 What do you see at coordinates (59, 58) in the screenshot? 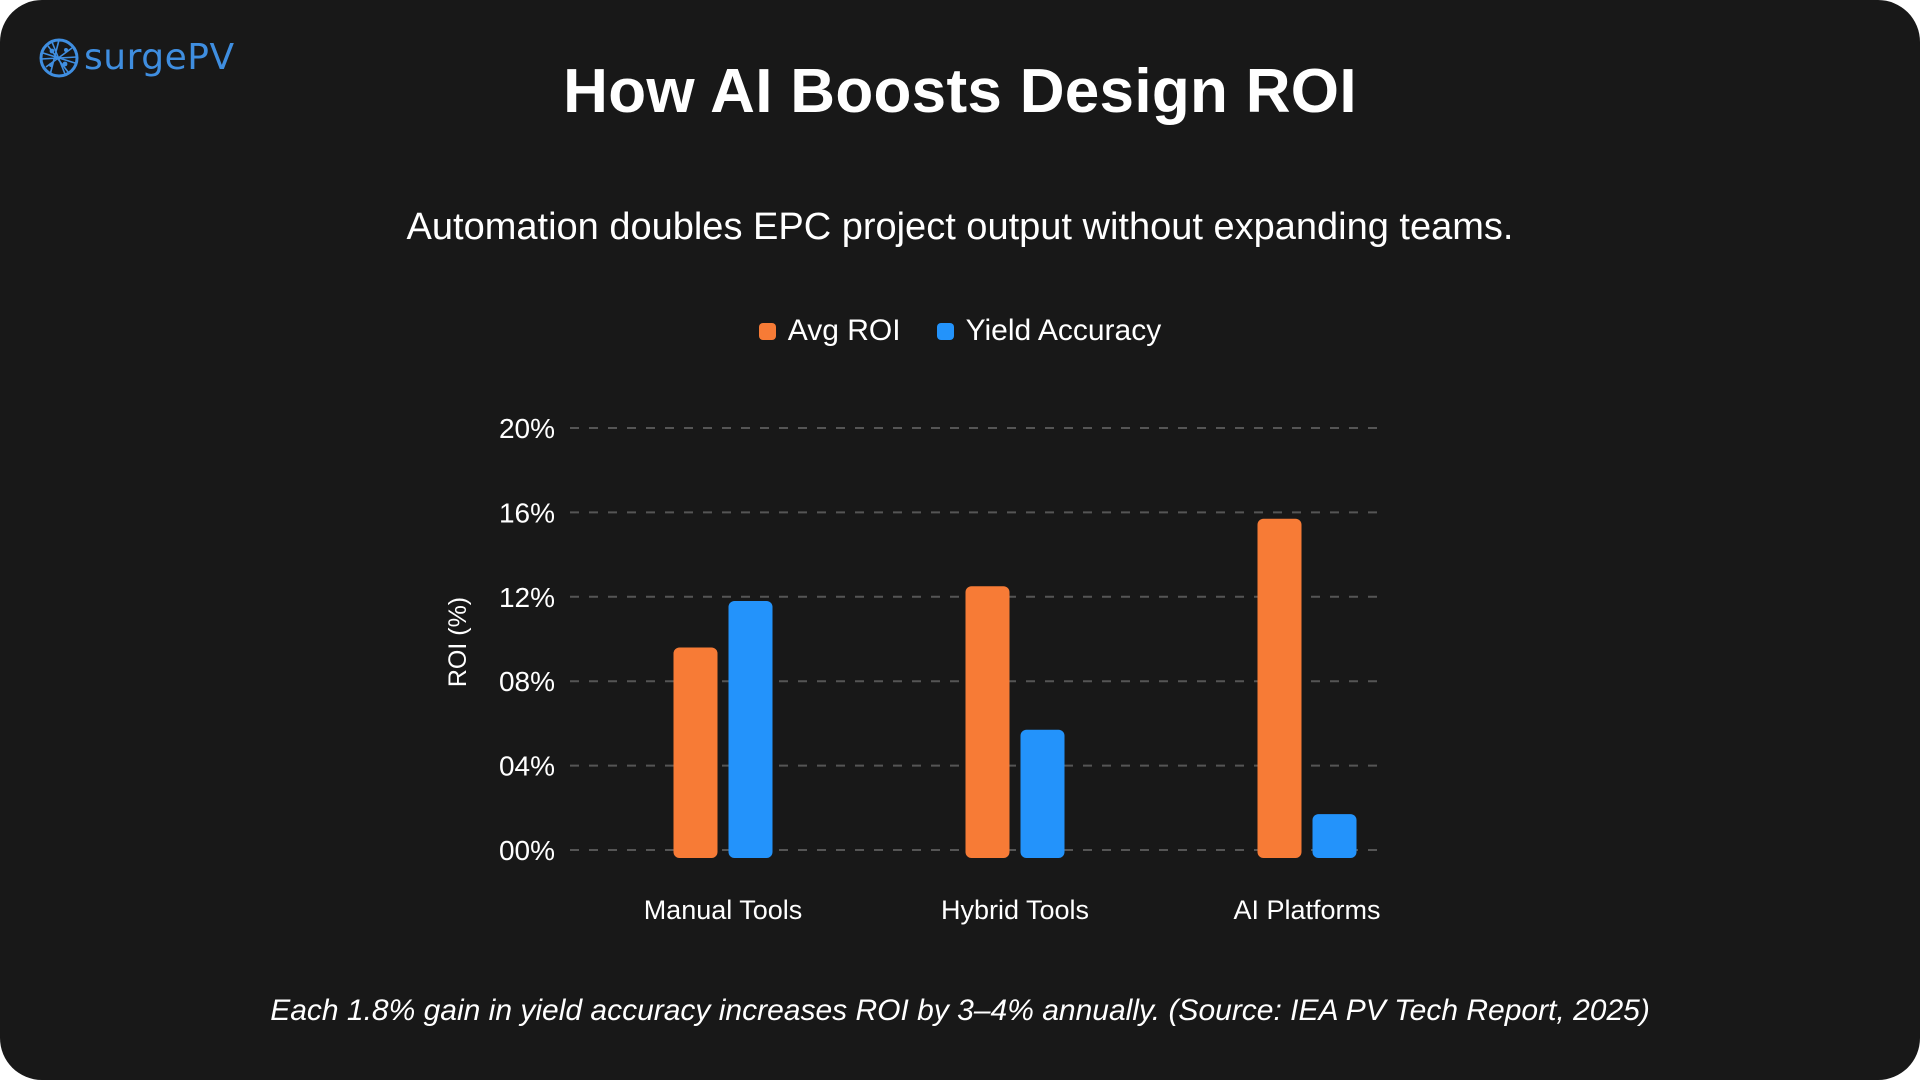
I see `globe-icon` at bounding box center [59, 58].